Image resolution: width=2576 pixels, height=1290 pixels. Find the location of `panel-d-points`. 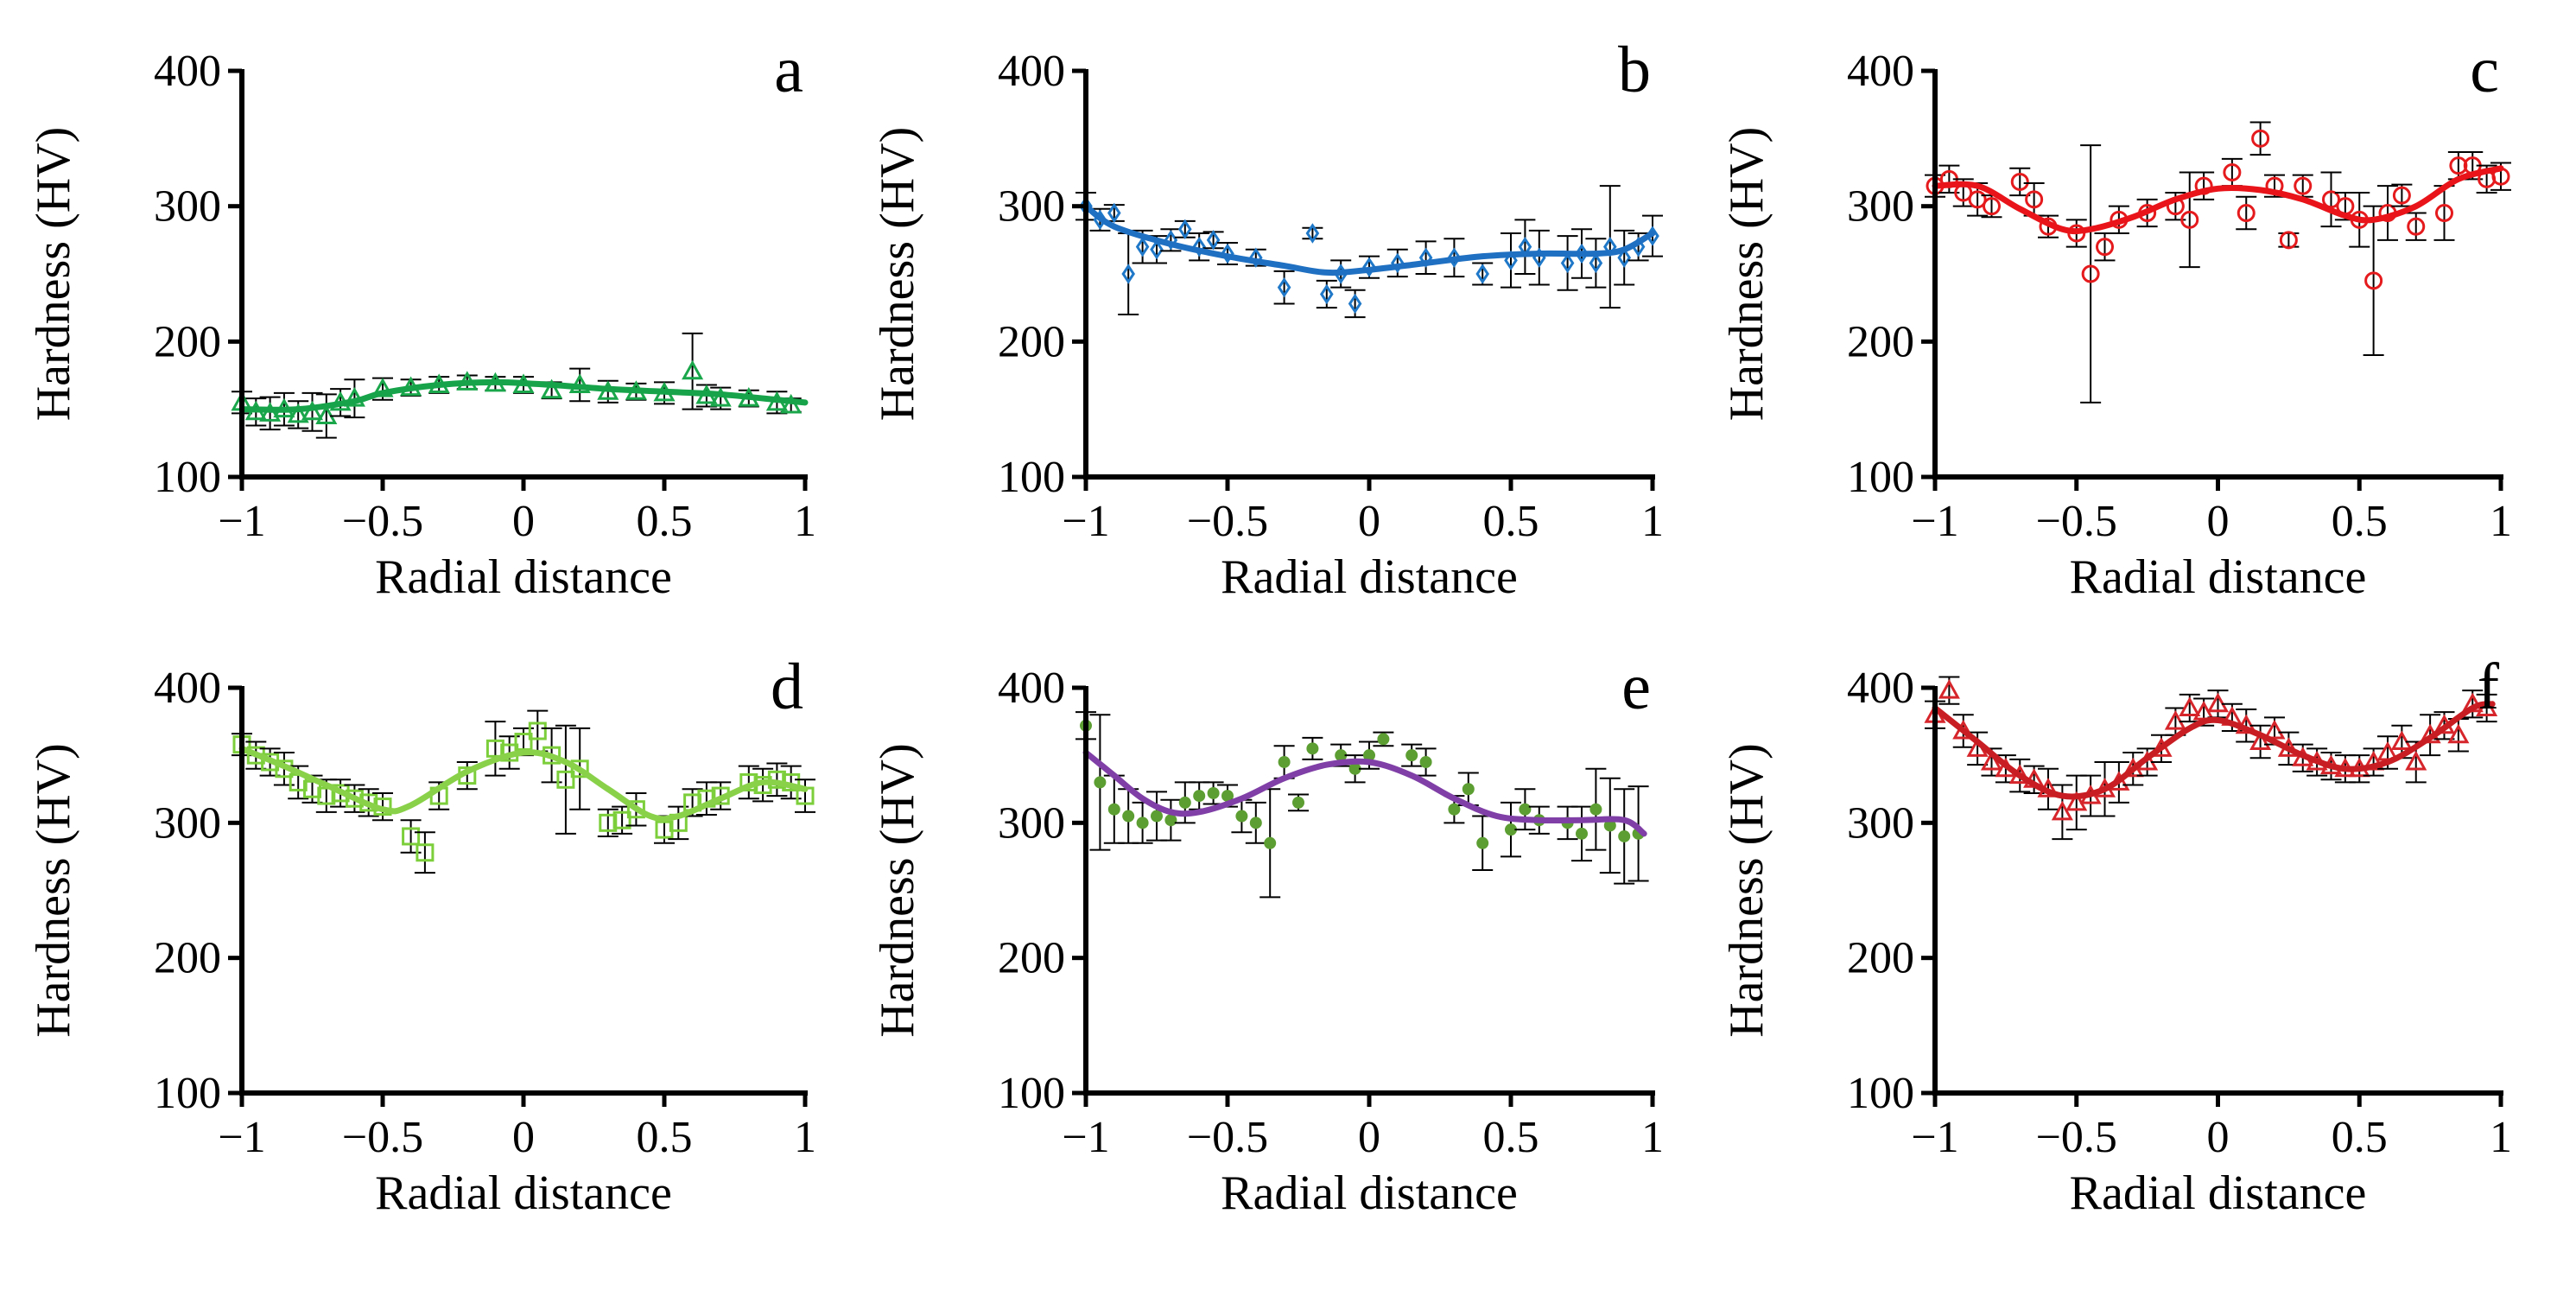

panel-d-points is located at coordinates (523, 792).